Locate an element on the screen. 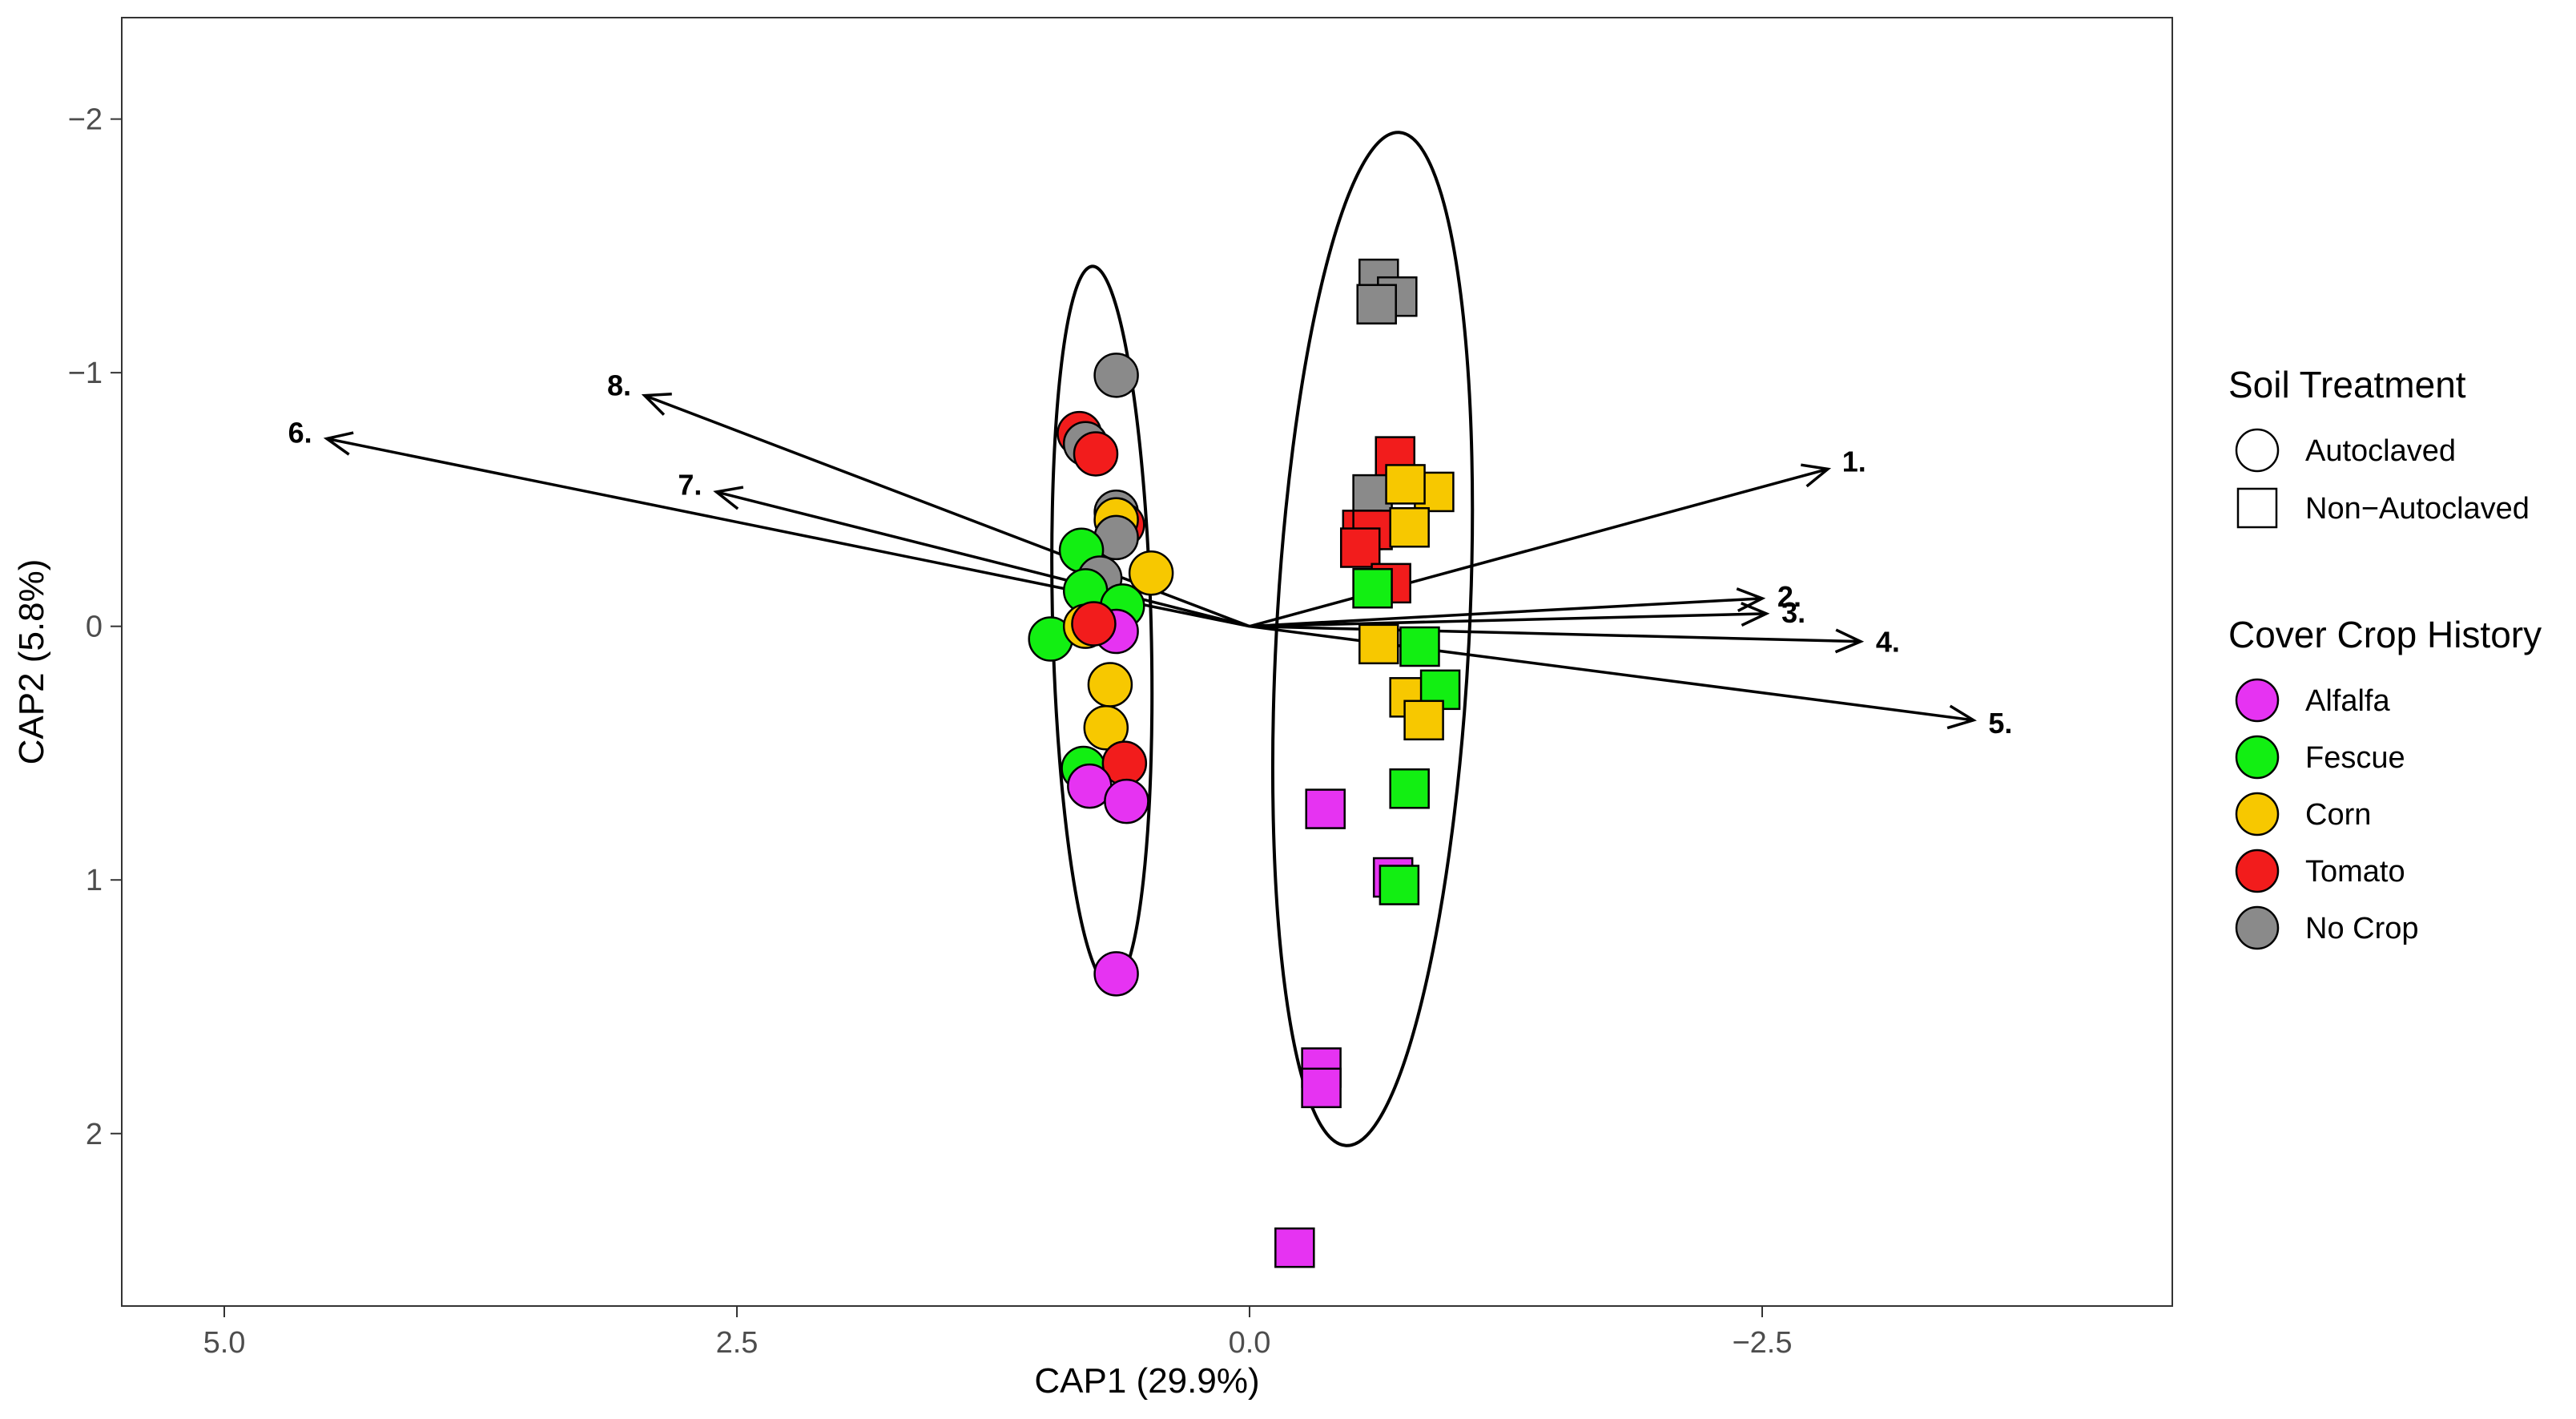  biplot-vector-1: 1. is located at coordinates (1557, 536).